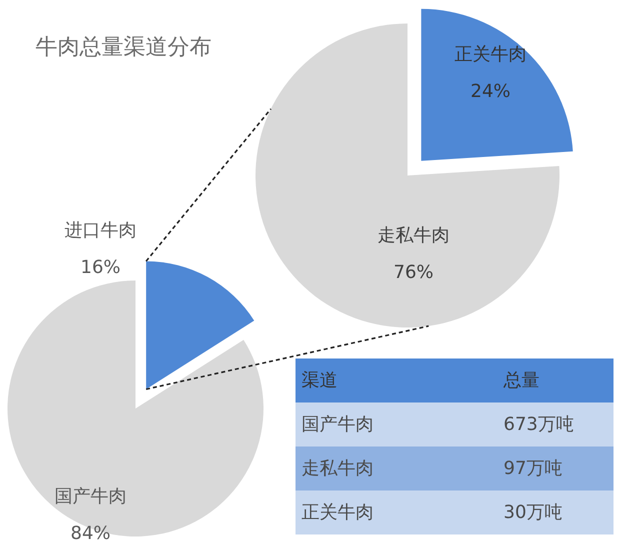  I want to click on text: 走私牛肉, so click(338, 468).